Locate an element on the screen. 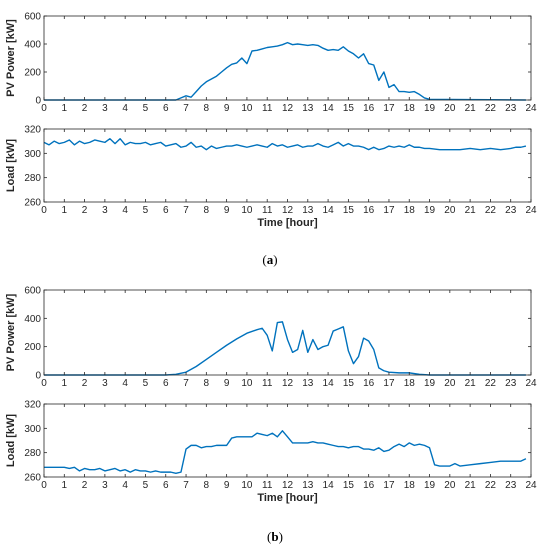  y-tick-label: 320 is located at coordinates (32, 405).